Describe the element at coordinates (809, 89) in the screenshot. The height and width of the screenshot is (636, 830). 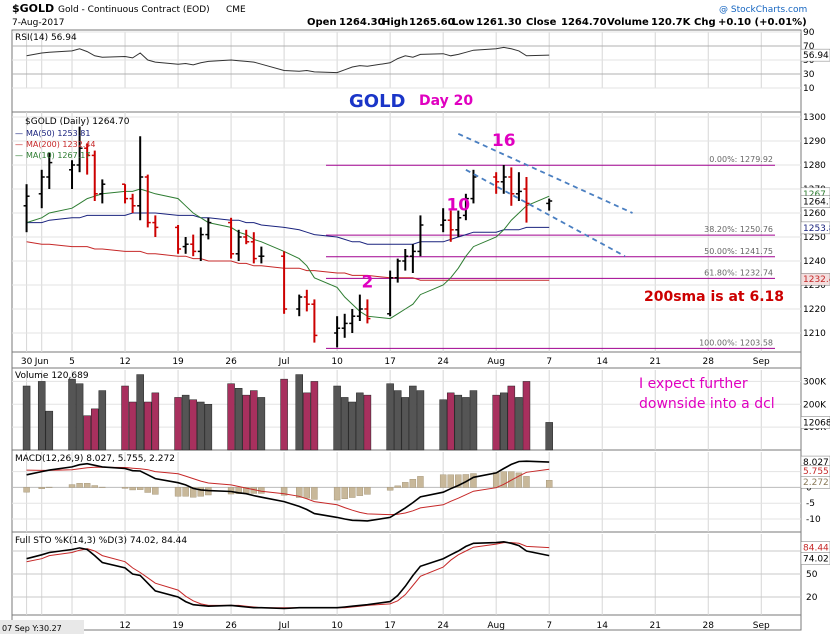
I see `rsi-tick-label: 10` at that location.